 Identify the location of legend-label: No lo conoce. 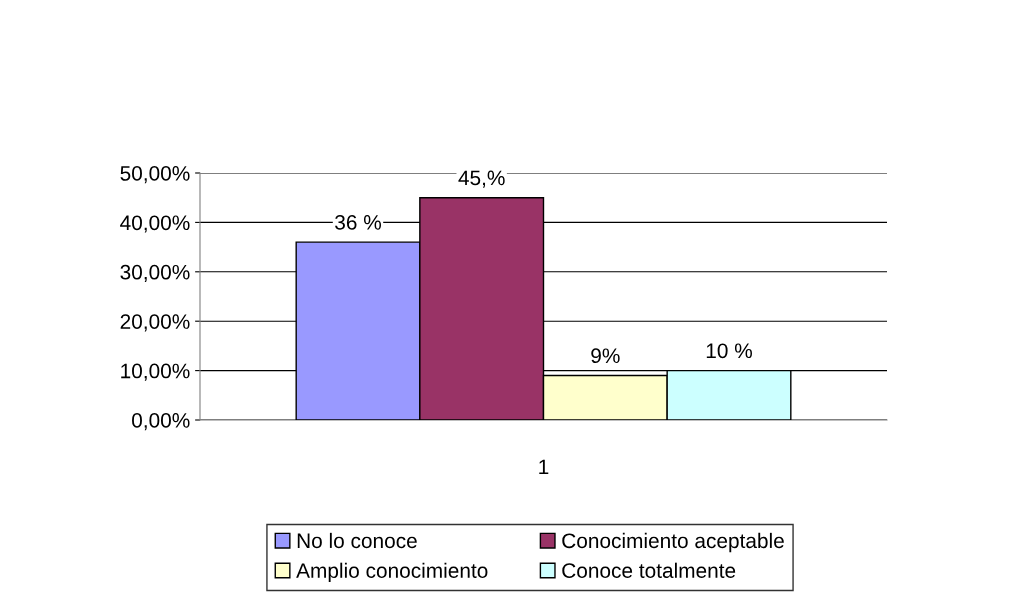
(357, 540).